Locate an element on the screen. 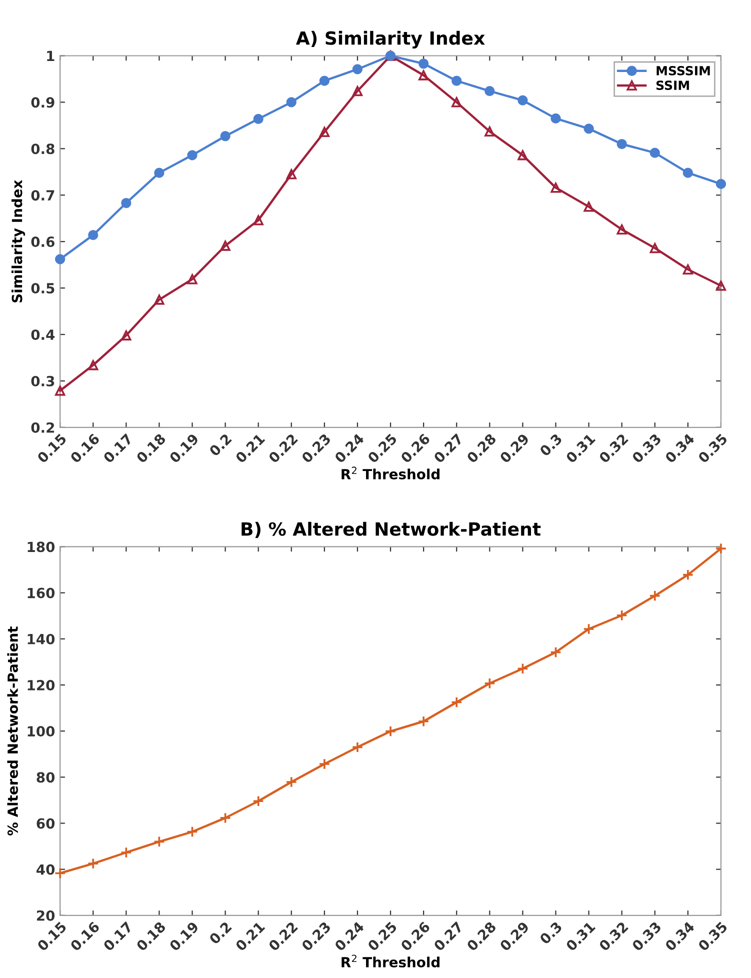 This screenshot has height=978, width=751. y-tick-label: 0.4 is located at coordinates (43, 334).